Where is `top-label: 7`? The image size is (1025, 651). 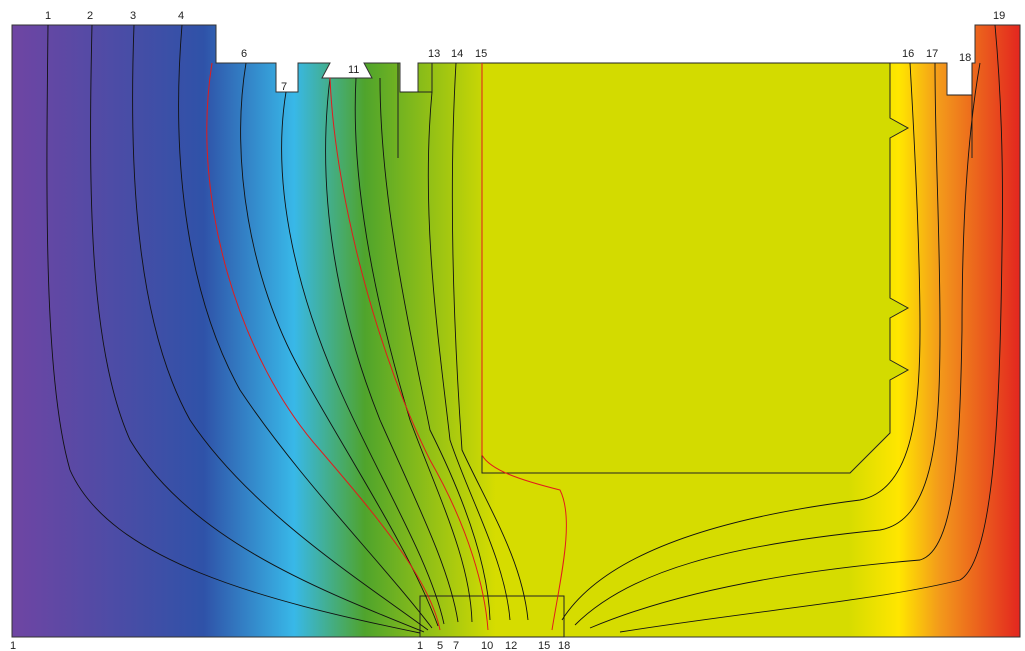
top-label: 7 is located at coordinates (284, 87).